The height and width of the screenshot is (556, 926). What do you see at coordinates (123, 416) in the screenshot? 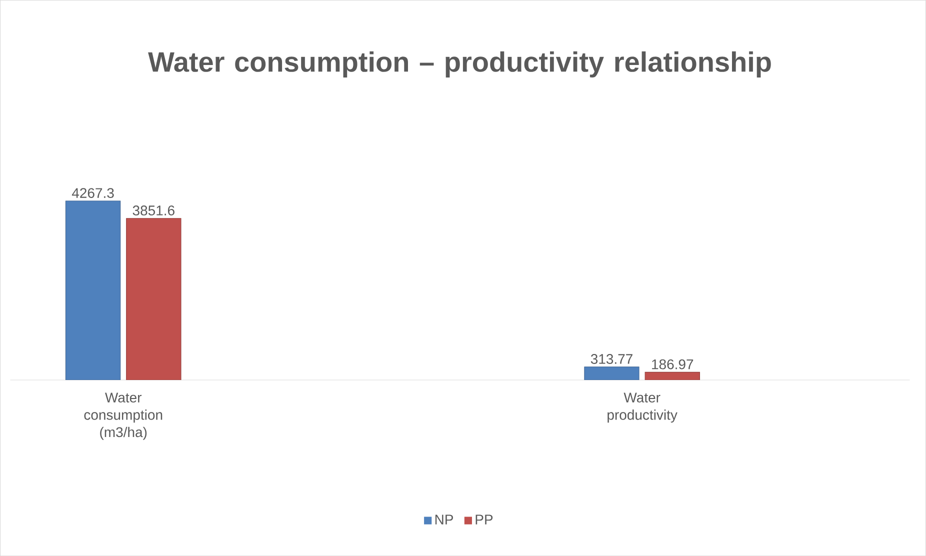
I see `x-tick-label: Water consumption (m3/ha)` at bounding box center [123, 416].